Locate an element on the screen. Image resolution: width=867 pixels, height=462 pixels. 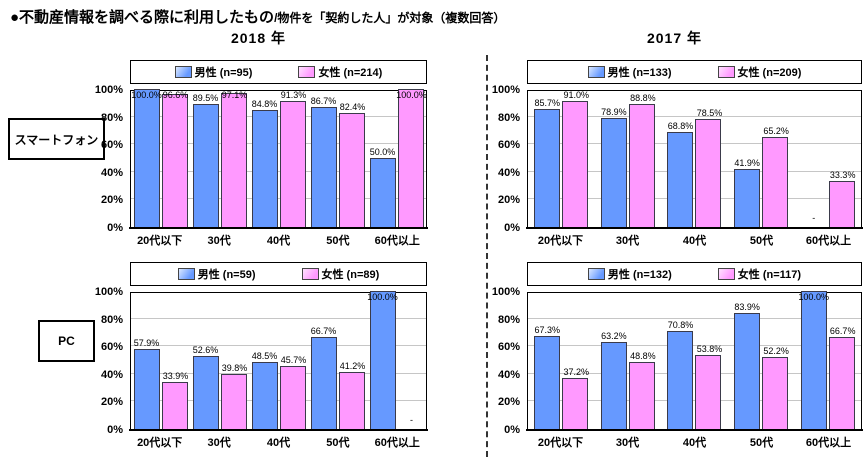
page-title: ●不動産情報を調べる際に利用したもの/物件を「契約した人」が対象（複数回答） is located at coordinates (257, 16).